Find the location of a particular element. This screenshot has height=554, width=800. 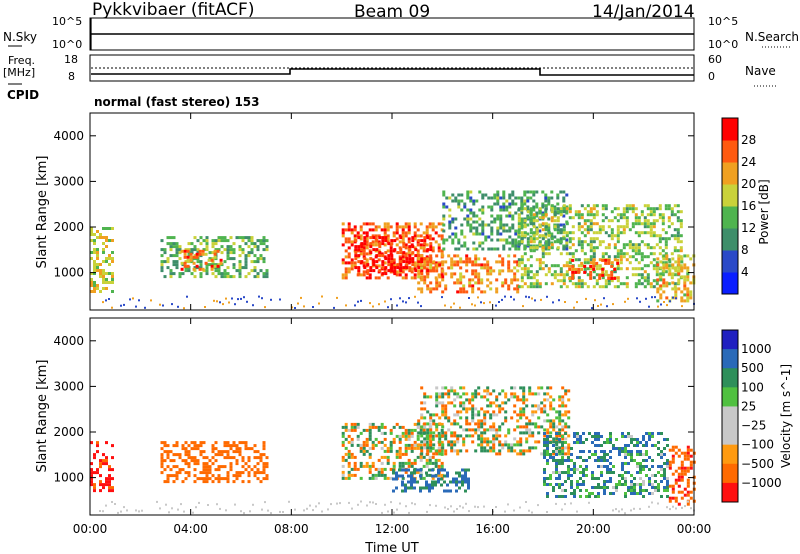

ytick-label: 4000 is located at coordinates (68, 136).